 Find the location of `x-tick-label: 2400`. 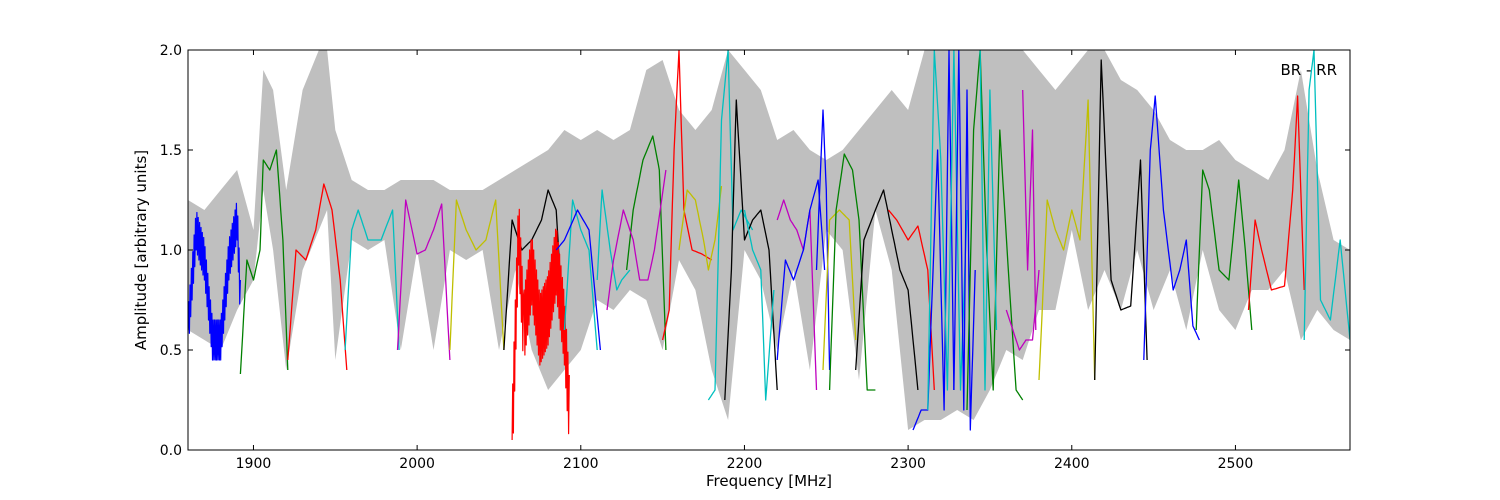

x-tick-label: 2400 is located at coordinates (1072, 464).